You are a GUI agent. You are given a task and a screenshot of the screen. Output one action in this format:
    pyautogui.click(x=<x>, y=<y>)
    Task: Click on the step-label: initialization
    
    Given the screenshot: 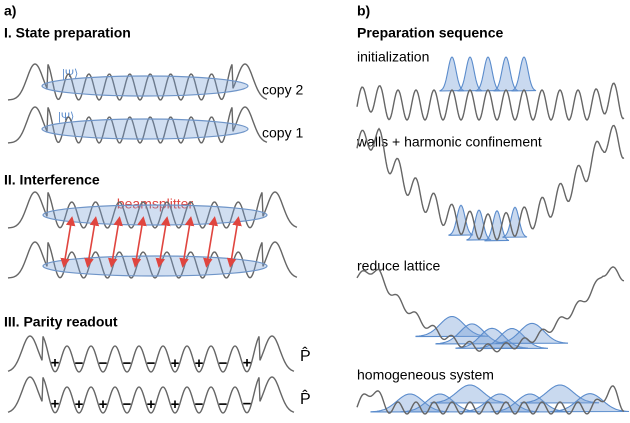 What is the action you would take?
    pyautogui.click(x=393, y=57)
    